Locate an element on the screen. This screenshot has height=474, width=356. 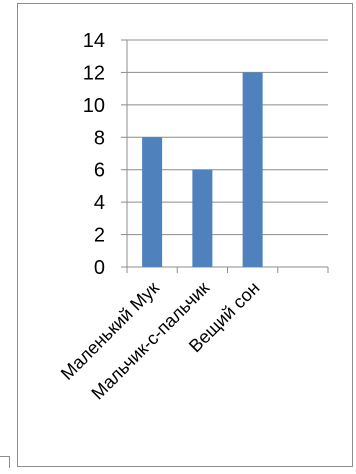
y-tick-label: 10 is located at coordinates (94, 106).